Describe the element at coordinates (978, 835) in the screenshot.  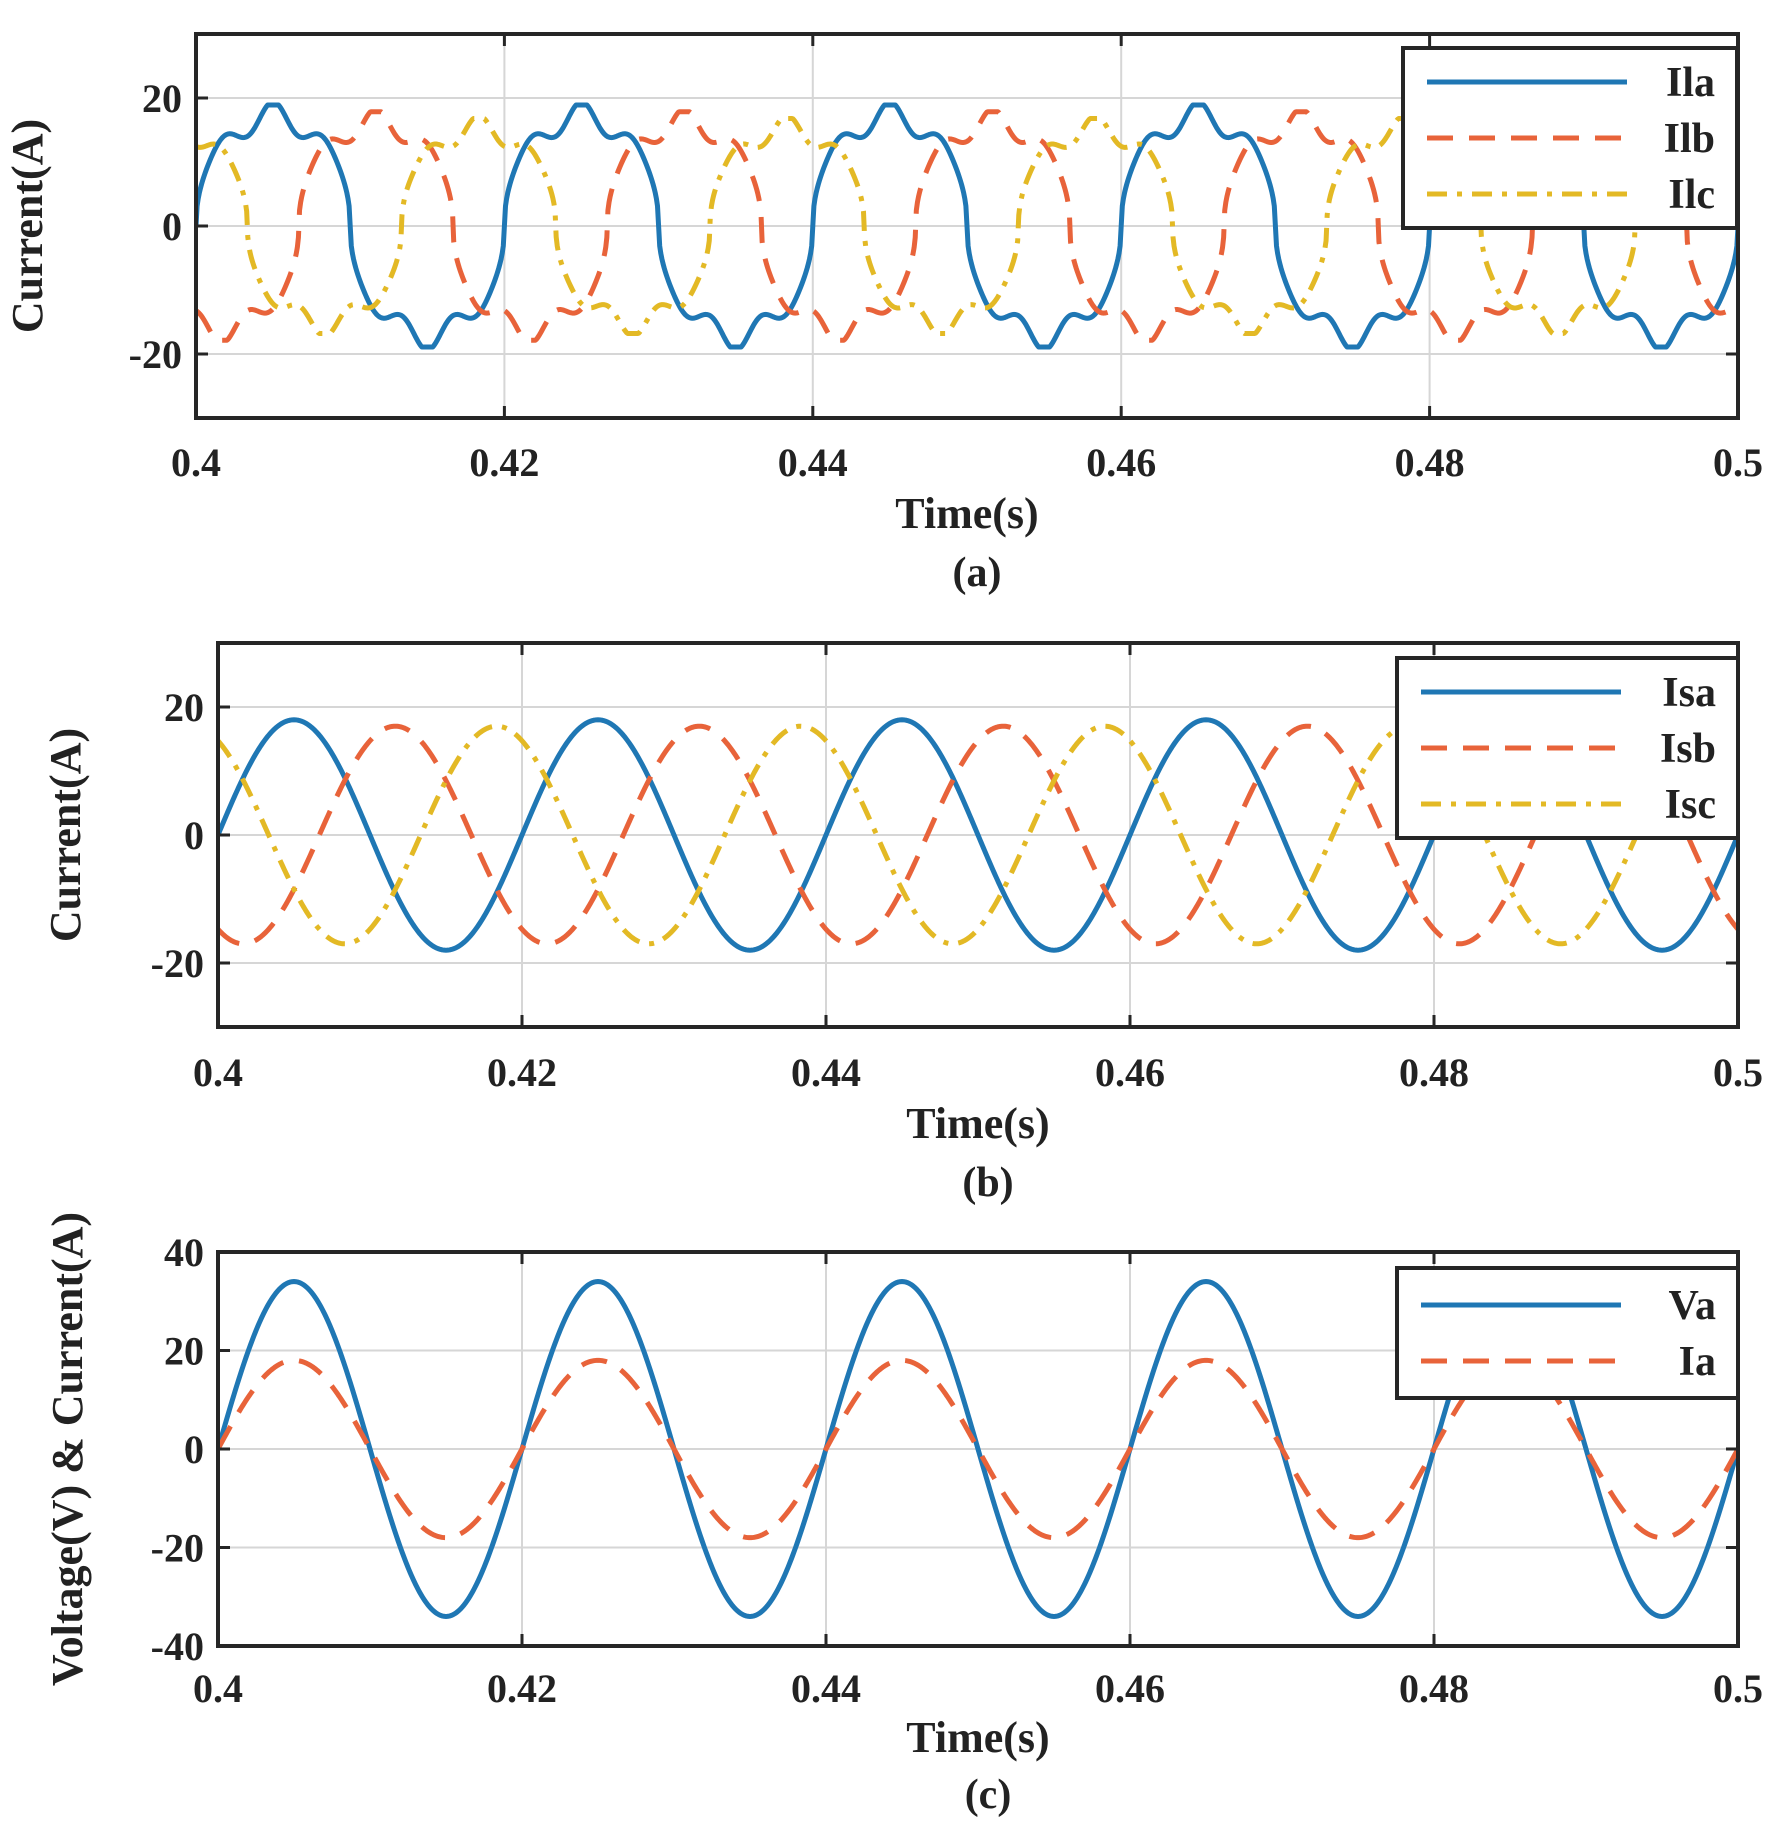
I see `series-line-isb` at that location.